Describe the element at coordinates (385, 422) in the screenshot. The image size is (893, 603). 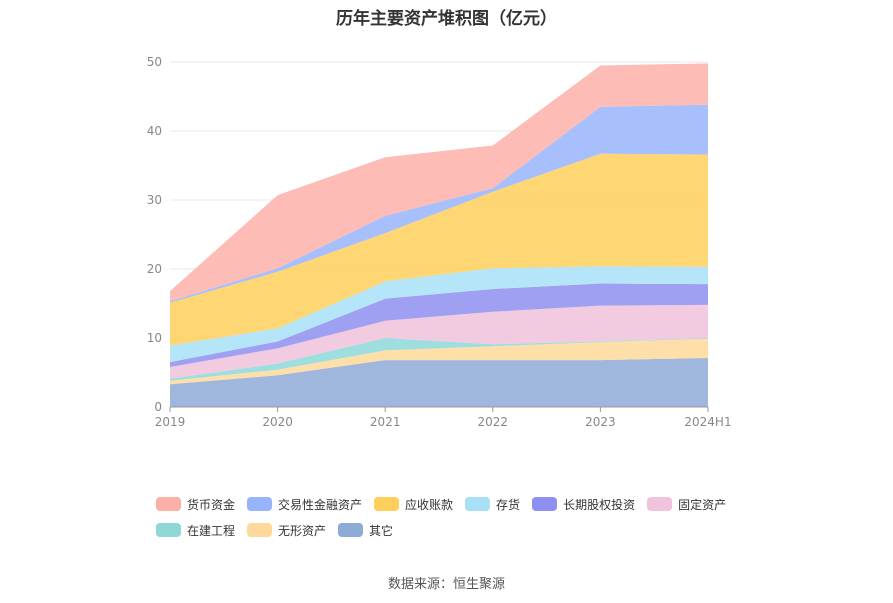
I see `x-tick-label: 2021` at that location.